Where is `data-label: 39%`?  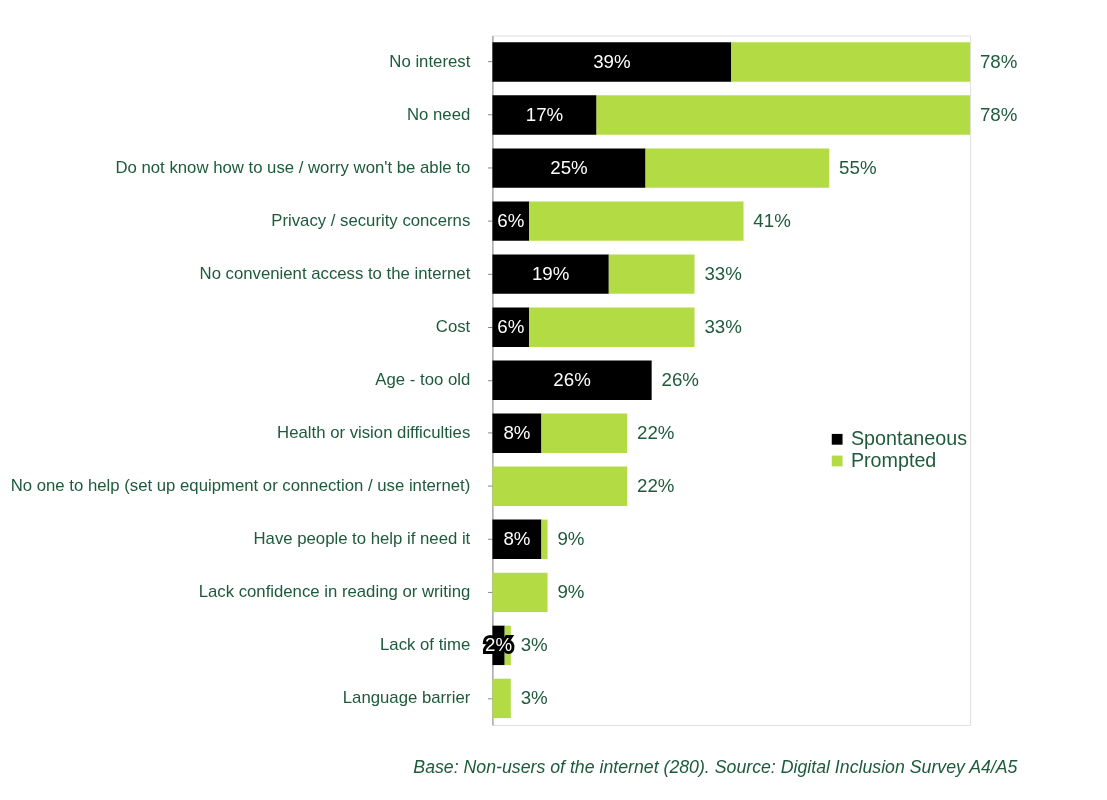 data-label: 39% is located at coordinates (612, 61).